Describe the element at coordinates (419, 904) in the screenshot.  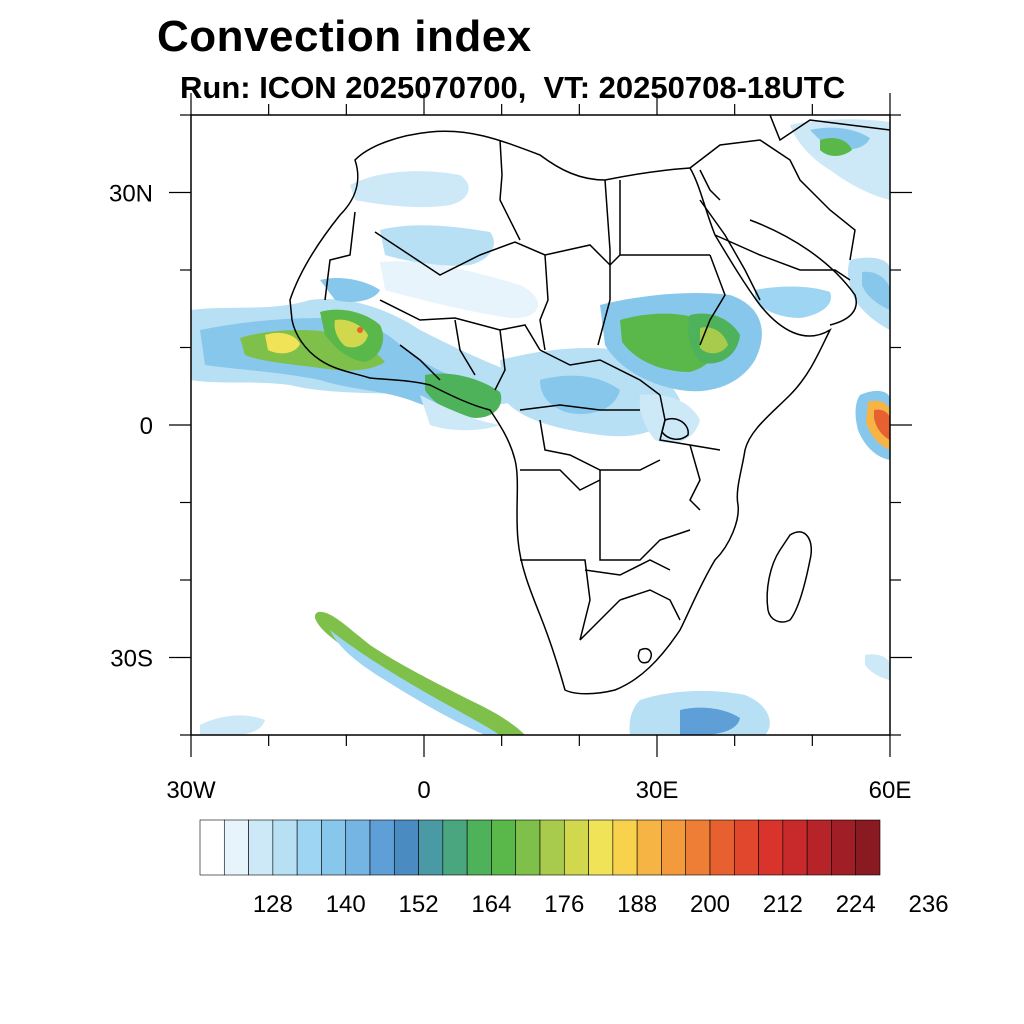
I see `colorbar-label: 152` at that location.